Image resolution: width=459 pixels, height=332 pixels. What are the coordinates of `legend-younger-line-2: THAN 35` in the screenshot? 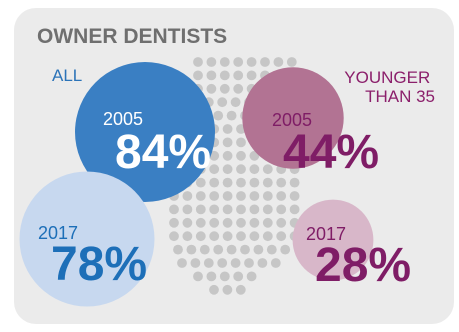 It's located at (400, 96).